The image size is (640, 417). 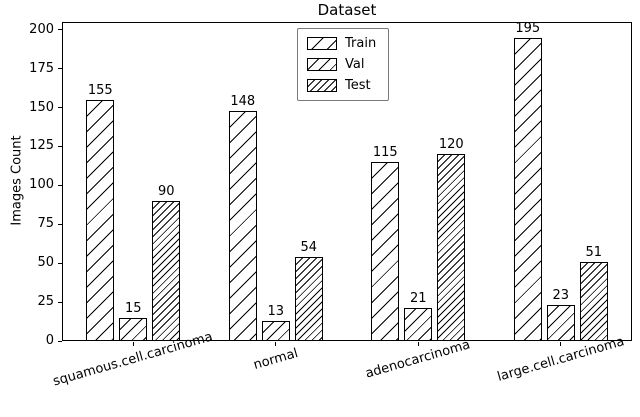 What do you see at coordinates (385, 153) in the screenshot?
I see `bar-value-label: 115` at bounding box center [385, 153].